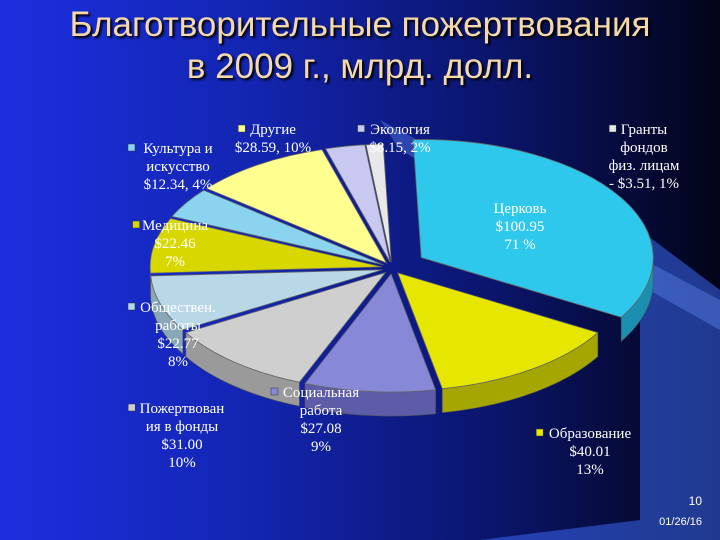  What do you see at coordinates (178, 167) in the screenshot?
I see `data-label-6-line-1: искусство` at bounding box center [178, 167].